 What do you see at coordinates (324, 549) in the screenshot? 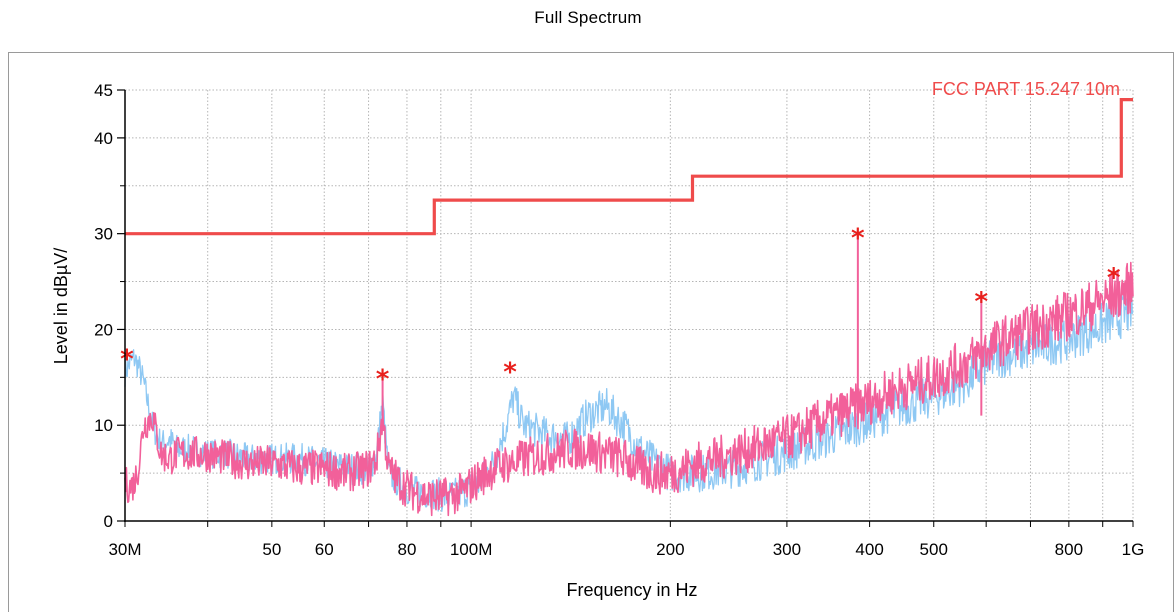
I see `x-tick-label: 60` at bounding box center [324, 549].